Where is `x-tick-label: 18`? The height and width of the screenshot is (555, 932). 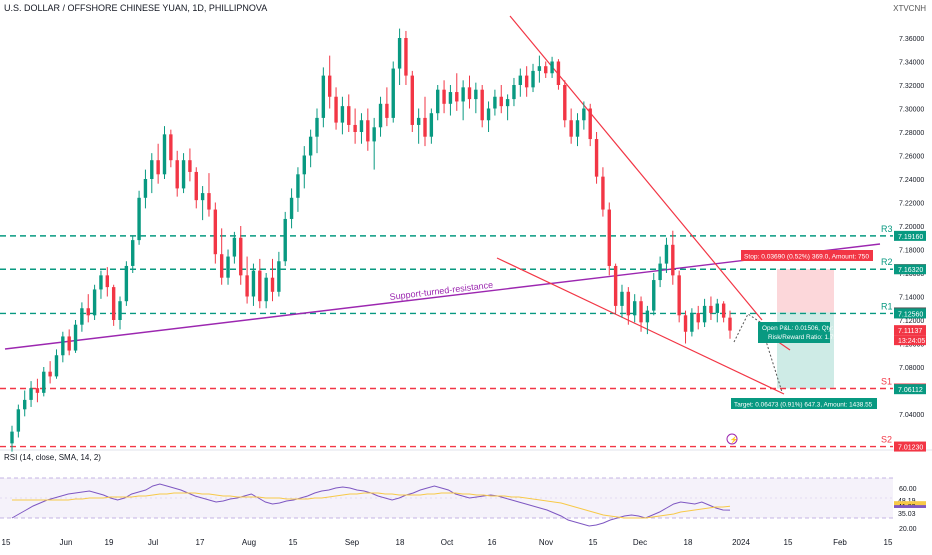 x-tick-label: 18 is located at coordinates (400, 542).